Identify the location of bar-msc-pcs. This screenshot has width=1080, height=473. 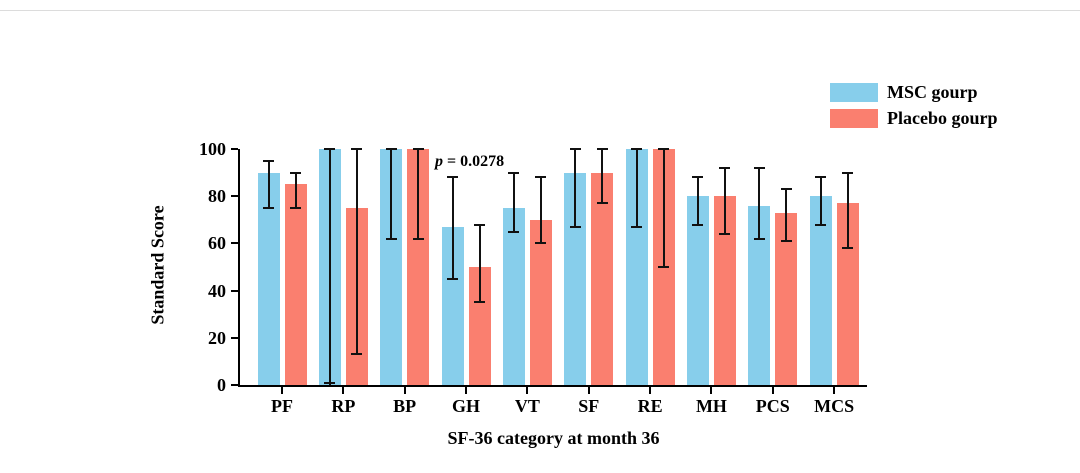
(759, 295).